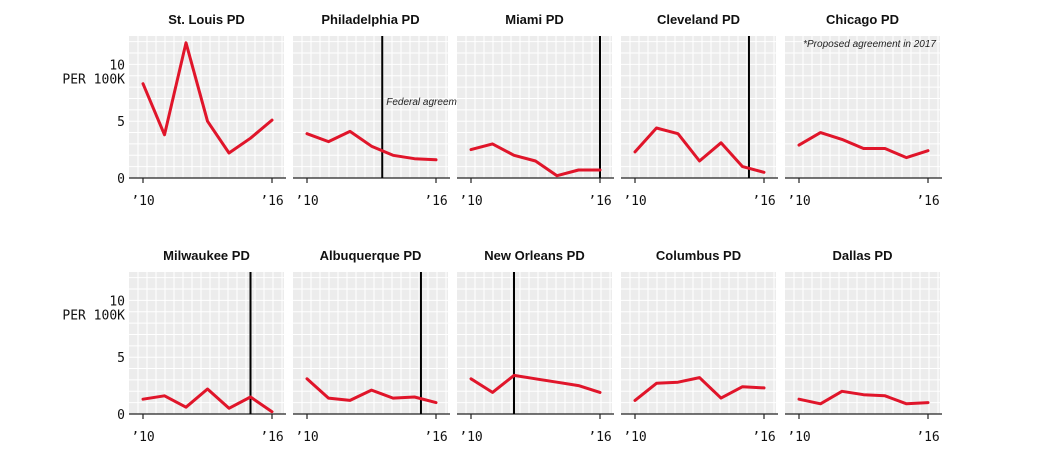  What do you see at coordinates (370, 19) in the screenshot?
I see `panel-title: Philadelphia PD` at bounding box center [370, 19].